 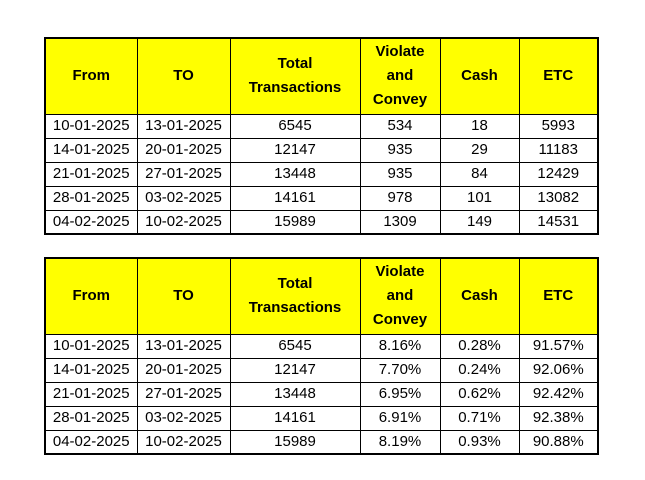 I want to click on cell-cash: 29, so click(x=479, y=150).